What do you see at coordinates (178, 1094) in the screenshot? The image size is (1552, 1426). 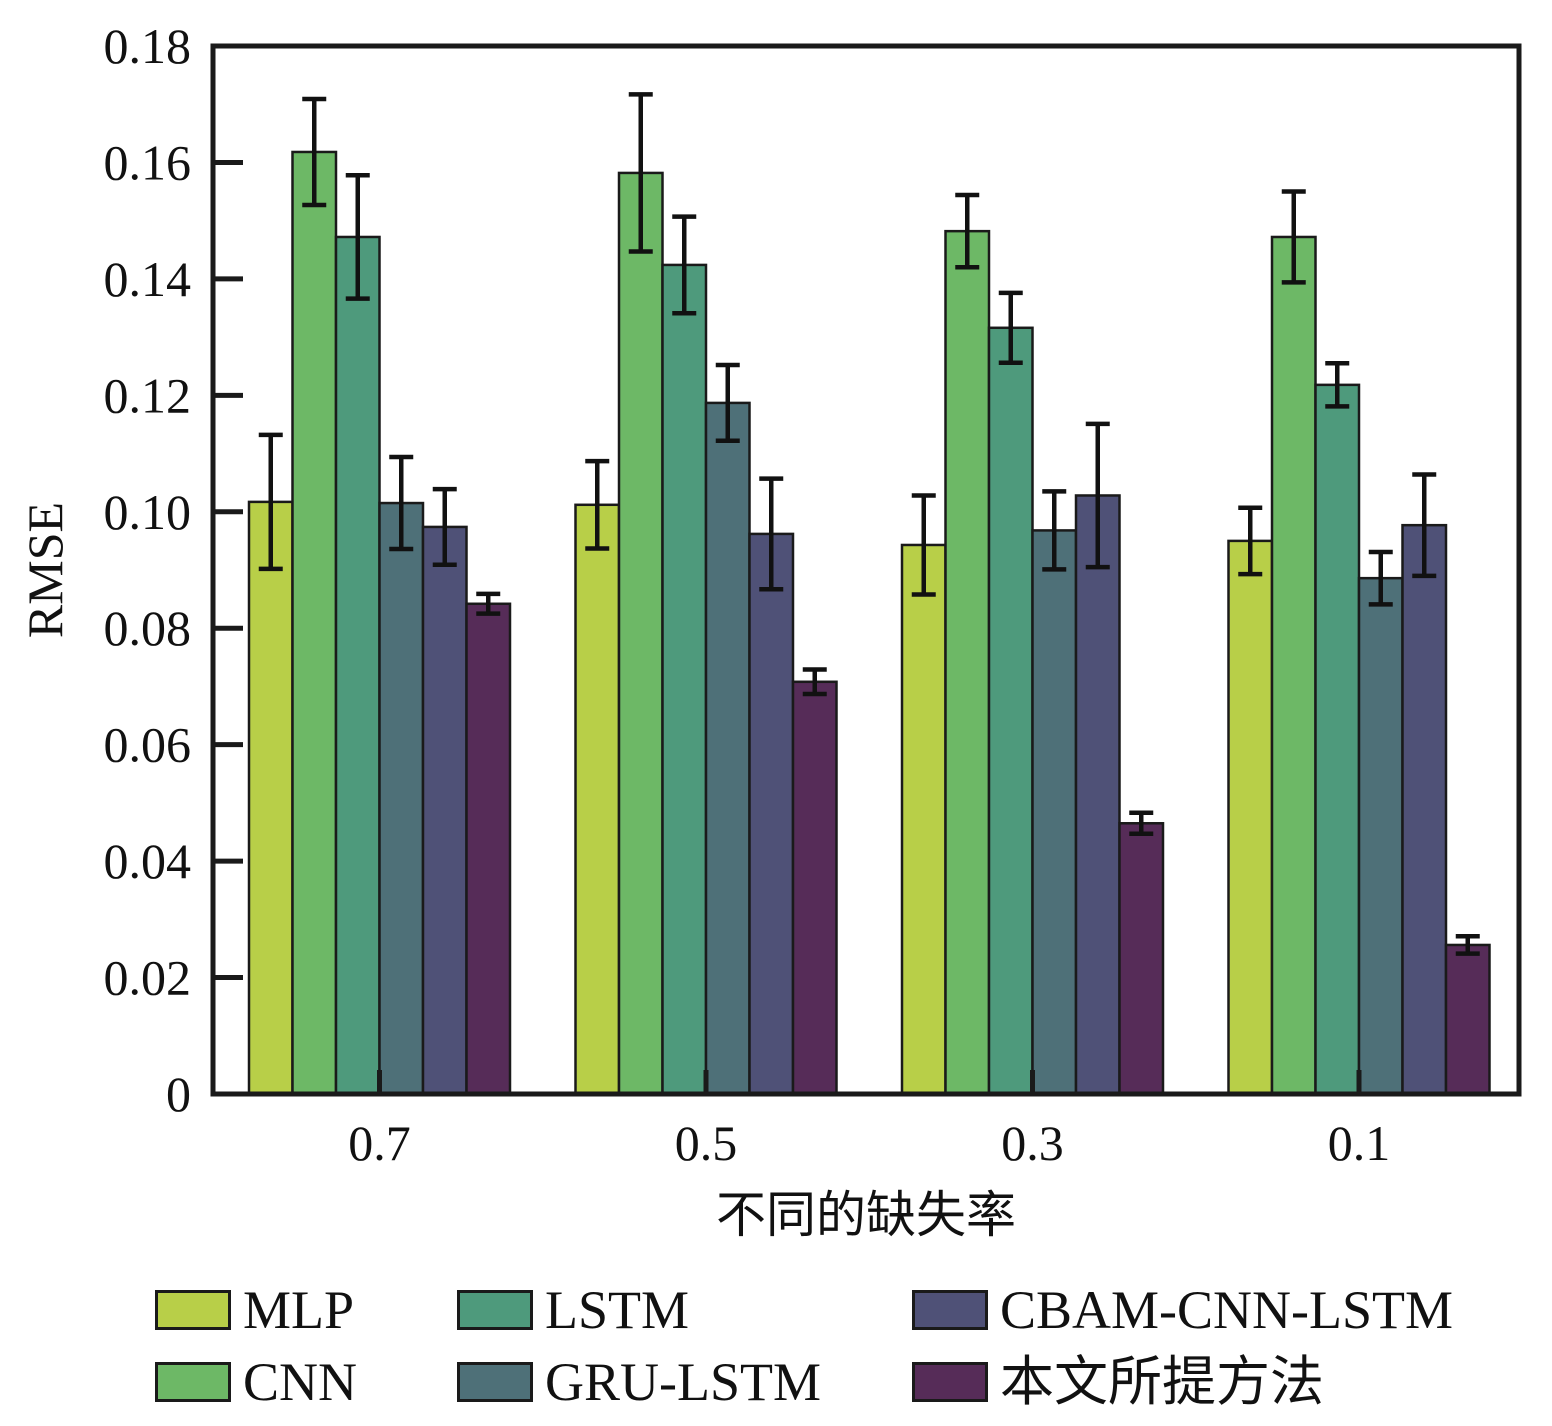 I see `y-tick-label: 0` at bounding box center [178, 1094].